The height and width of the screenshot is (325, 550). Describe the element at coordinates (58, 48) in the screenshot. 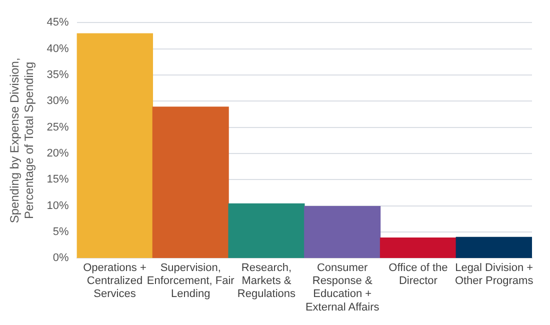

I see `y-tick-label: 40%` at that location.